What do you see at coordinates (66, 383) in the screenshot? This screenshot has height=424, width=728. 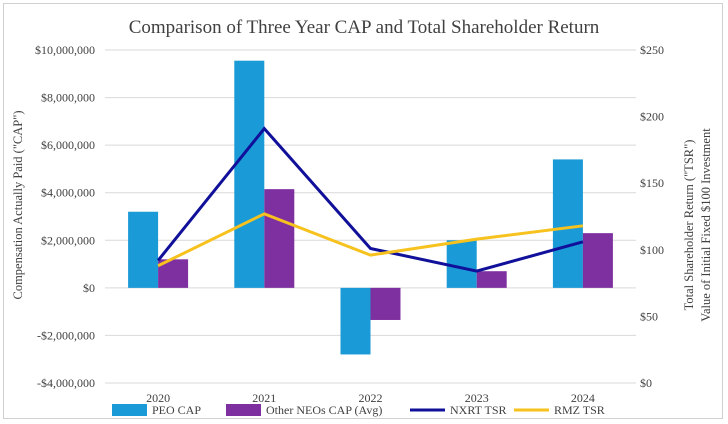 I see `y-tick-label: -$4,000,000` at bounding box center [66, 383].